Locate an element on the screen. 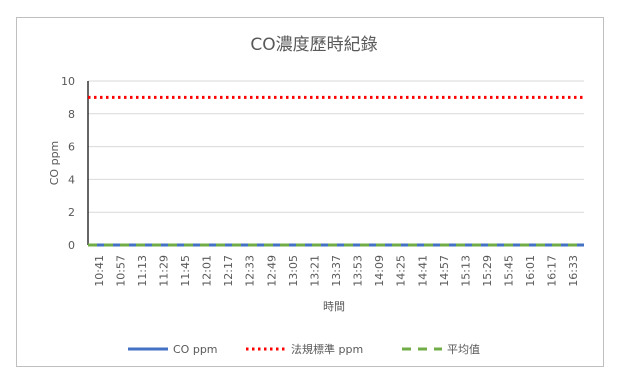  x-tick-label: 11:29 is located at coordinates (163, 271).